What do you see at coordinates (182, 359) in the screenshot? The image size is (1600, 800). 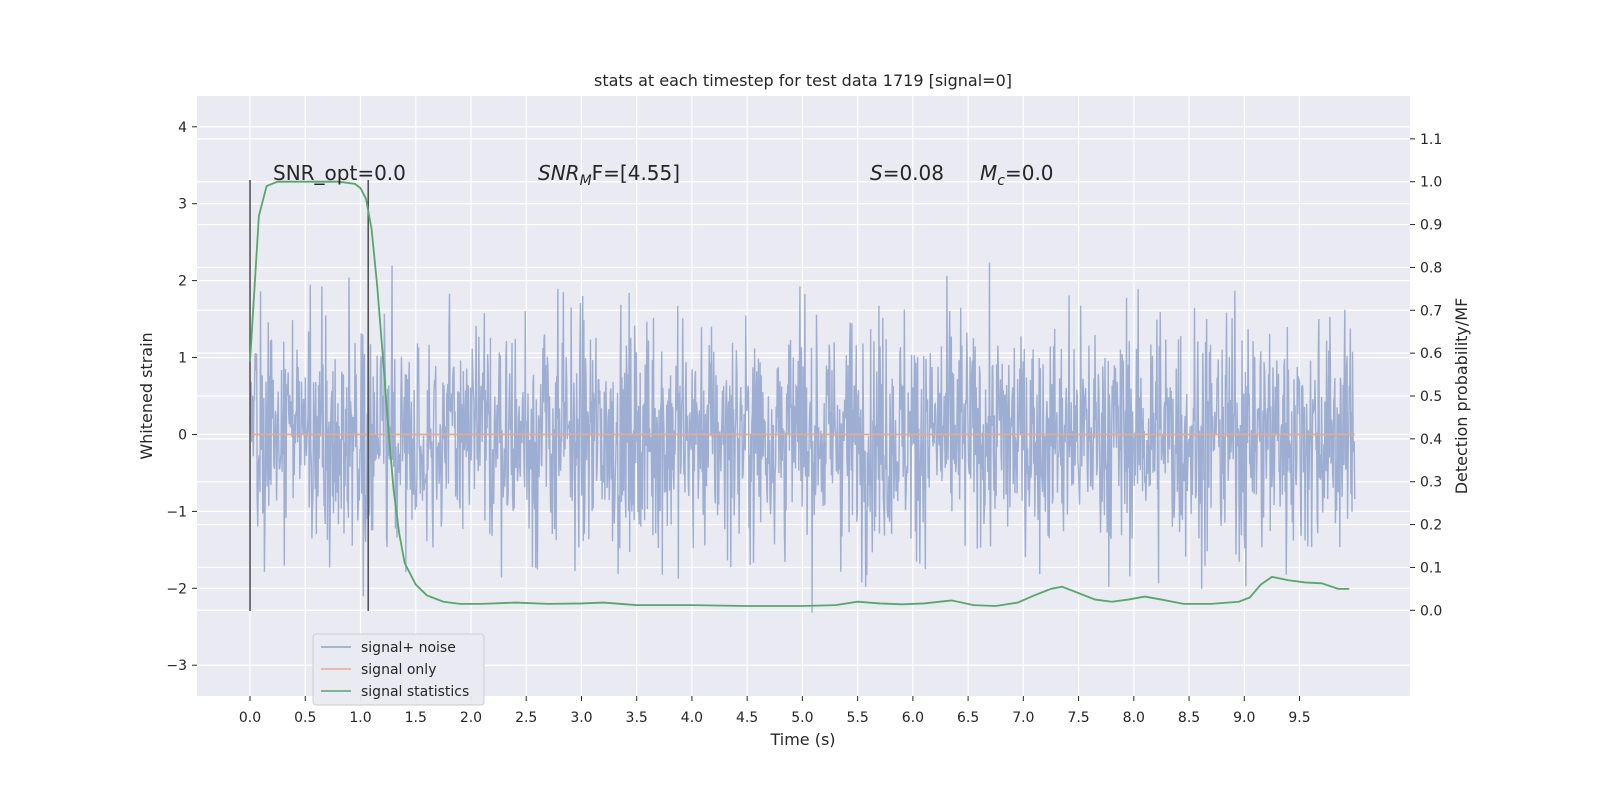 I see `y-tick-label: 1` at bounding box center [182, 359].